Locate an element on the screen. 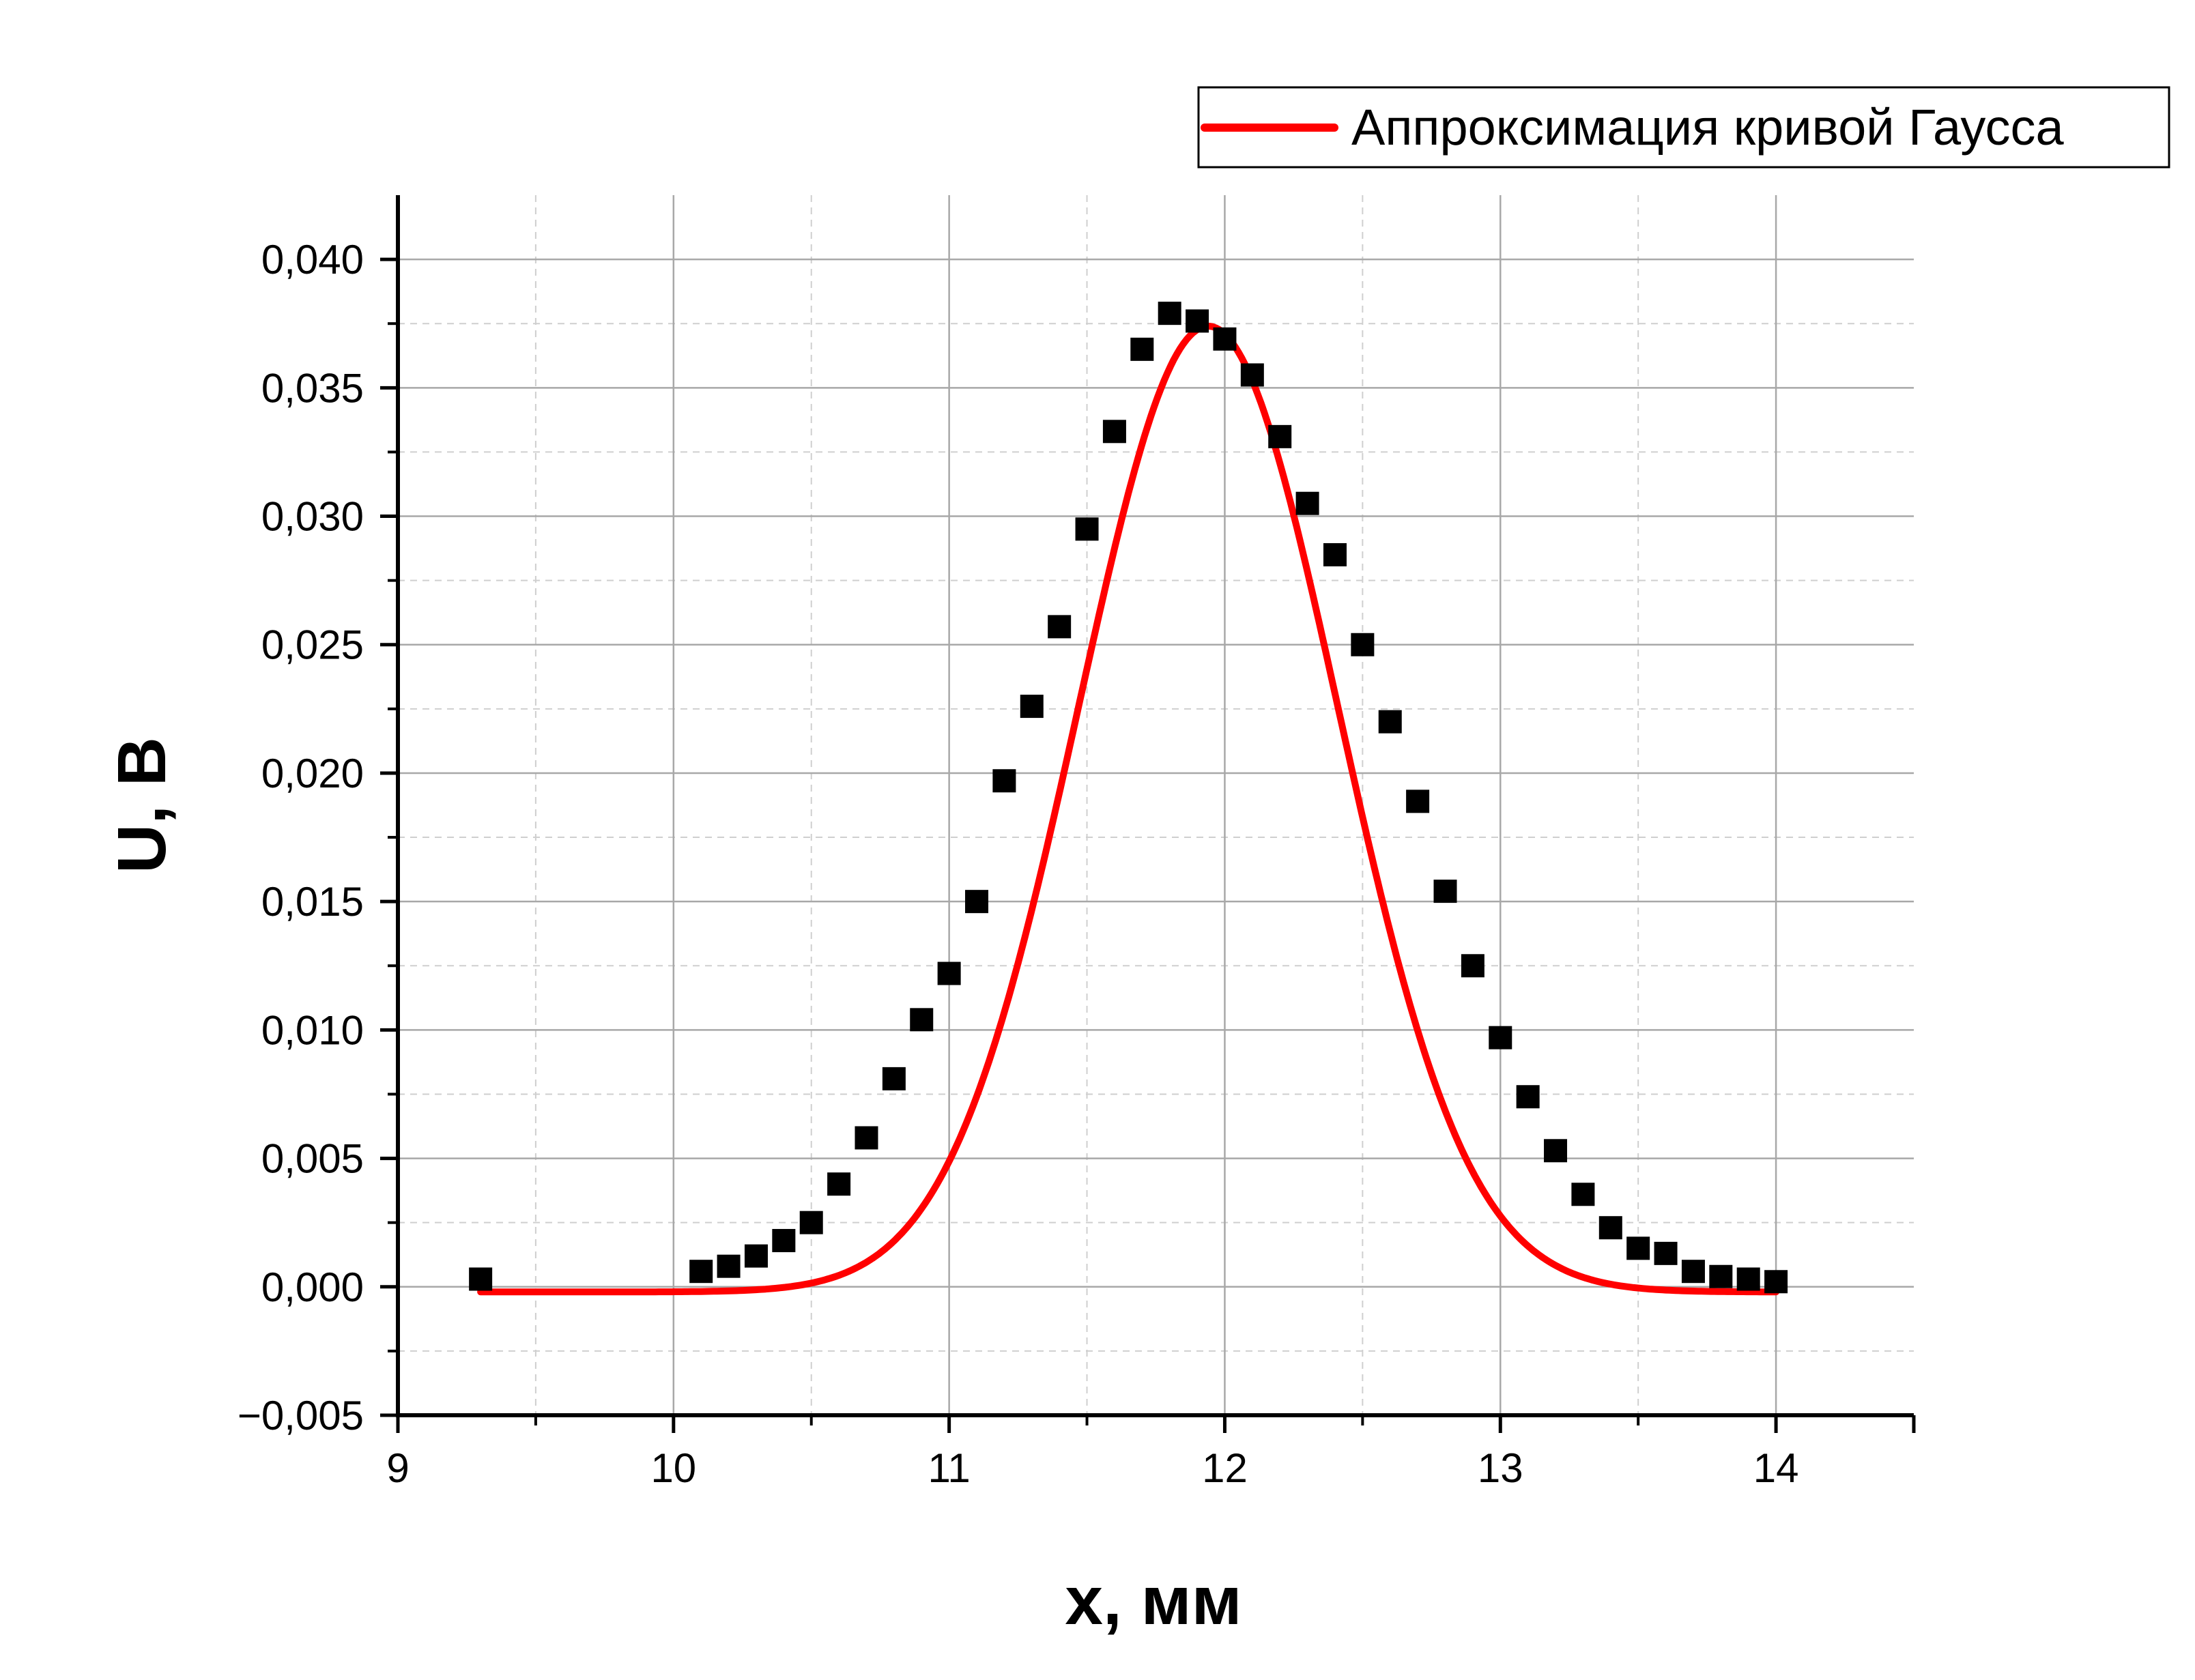 The width and height of the screenshot is (2195, 1680). y-tick-label: 0,040 is located at coordinates (312, 260).